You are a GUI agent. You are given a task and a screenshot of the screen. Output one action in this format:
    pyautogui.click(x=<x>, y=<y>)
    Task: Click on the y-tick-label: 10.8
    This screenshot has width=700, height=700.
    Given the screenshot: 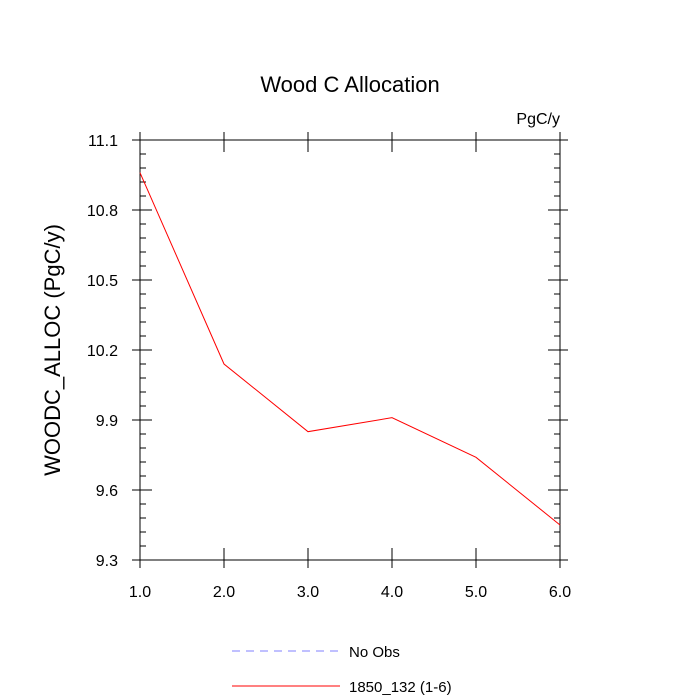 What is the action you would take?
    pyautogui.click(x=102, y=211)
    